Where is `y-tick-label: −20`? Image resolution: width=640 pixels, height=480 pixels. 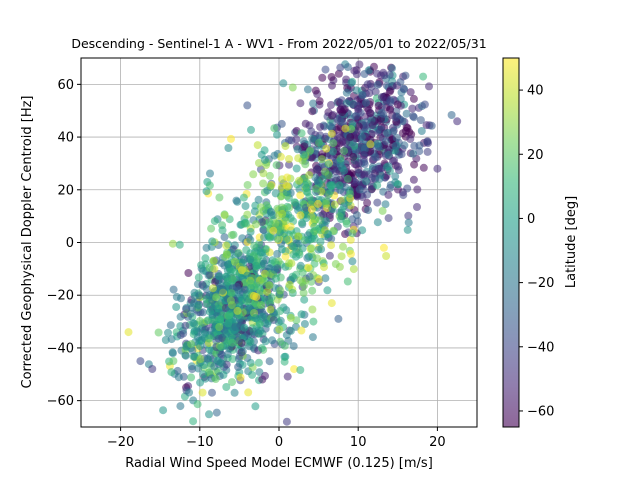
y-tick-label: −20 is located at coordinates (60, 296).